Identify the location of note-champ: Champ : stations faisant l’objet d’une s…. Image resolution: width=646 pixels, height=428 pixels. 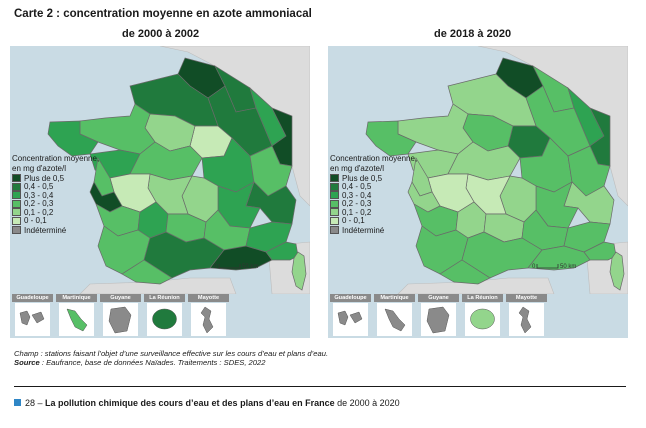
(171, 353).